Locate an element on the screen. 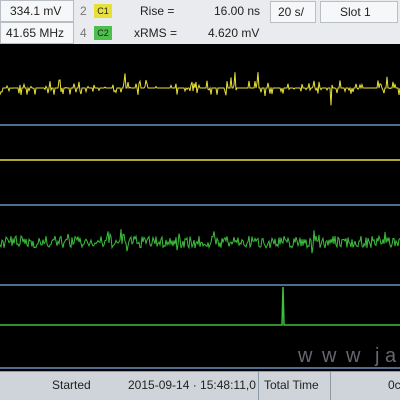 Image resolution: width=400 pixels, height=400 pixels. watermark: j a is located at coordinates (386, 356).